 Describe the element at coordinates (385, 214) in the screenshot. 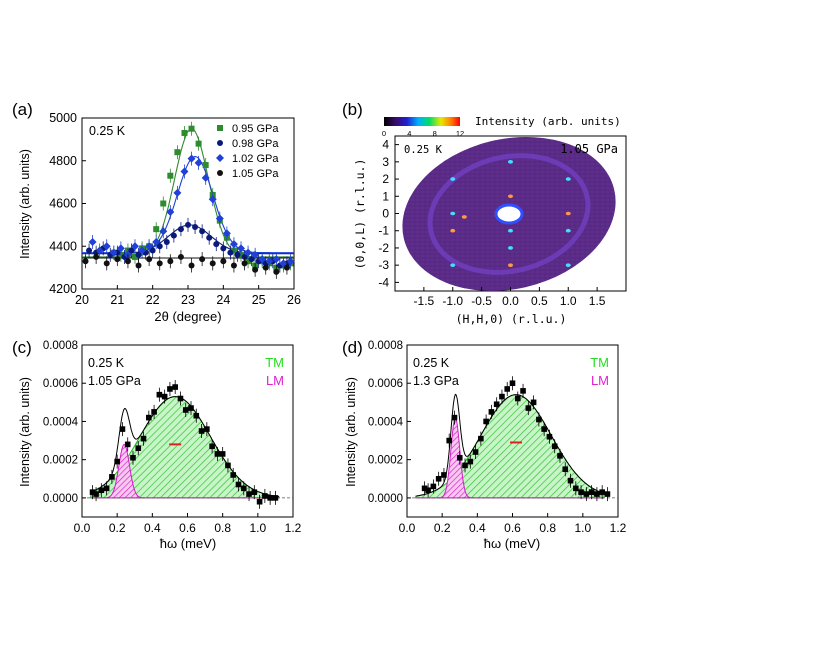

I see `y-tick-label-b: 0` at that location.